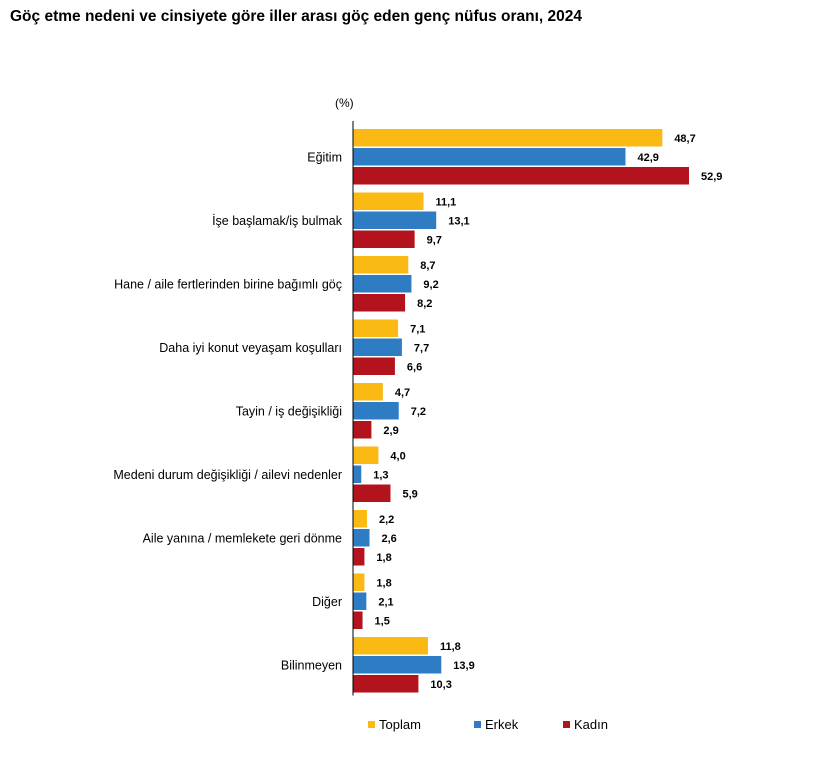 Image resolution: width=820 pixels, height=762 pixels. What do you see at coordinates (380, 475) in the screenshot?
I see `value-label: 1,3` at bounding box center [380, 475].